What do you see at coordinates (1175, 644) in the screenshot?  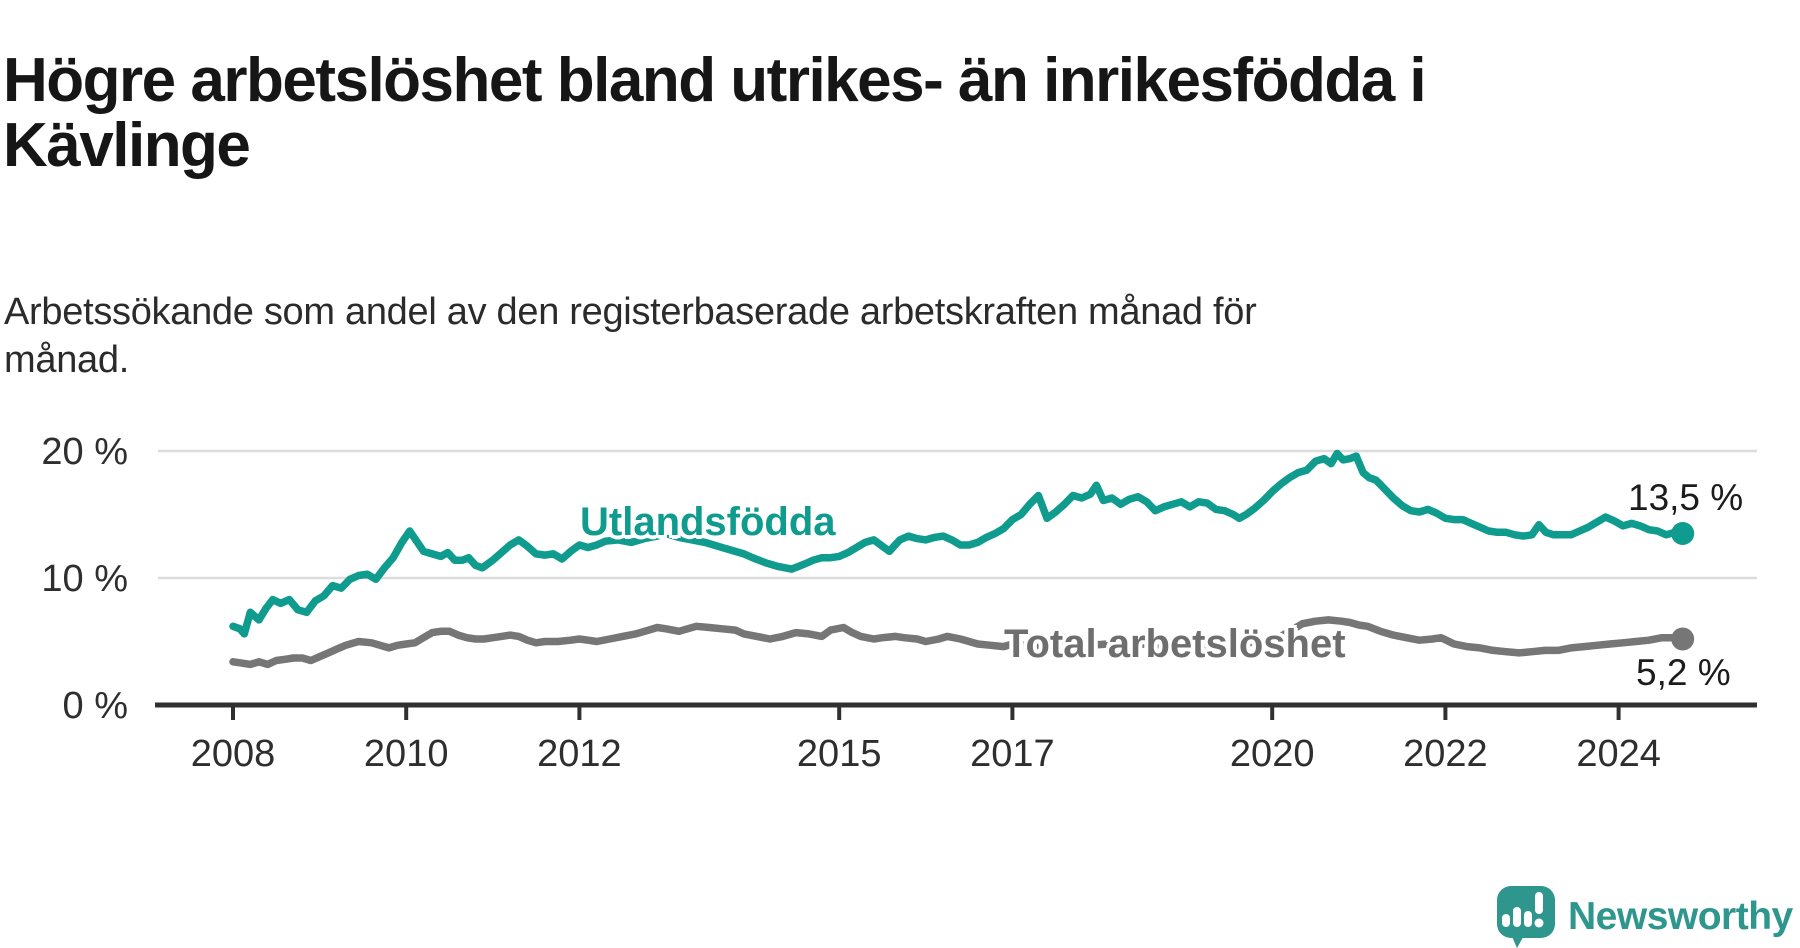 I see `series-label-total-arbetsloshet: Total arbetslöshet` at bounding box center [1175, 644].